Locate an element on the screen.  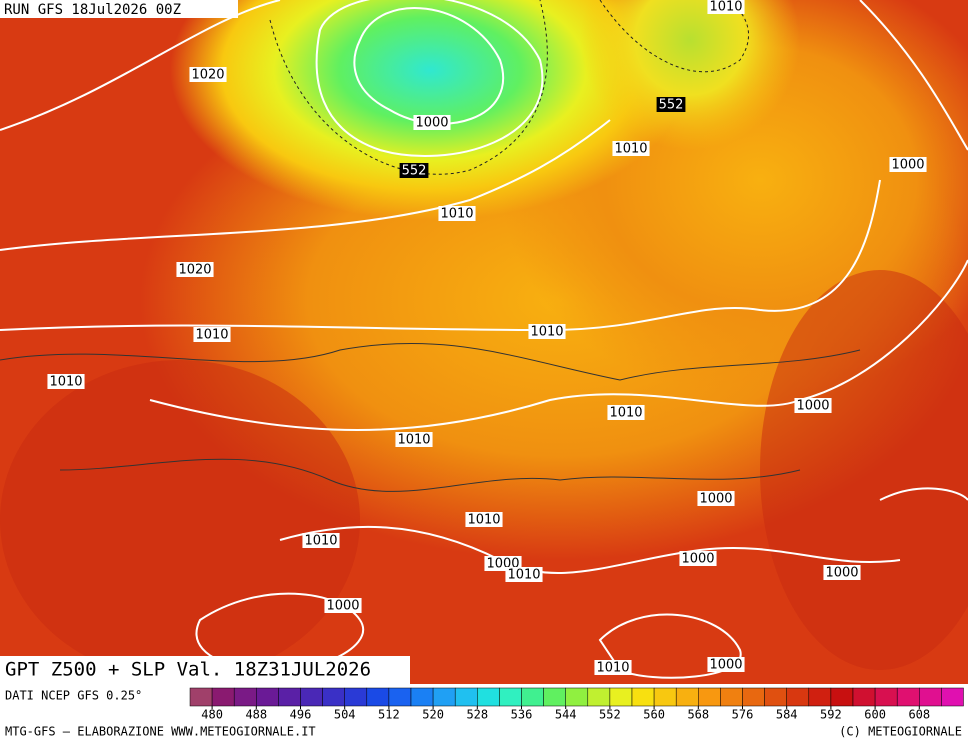
legend-tick-label: 576 is located at coordinates (743, 715).